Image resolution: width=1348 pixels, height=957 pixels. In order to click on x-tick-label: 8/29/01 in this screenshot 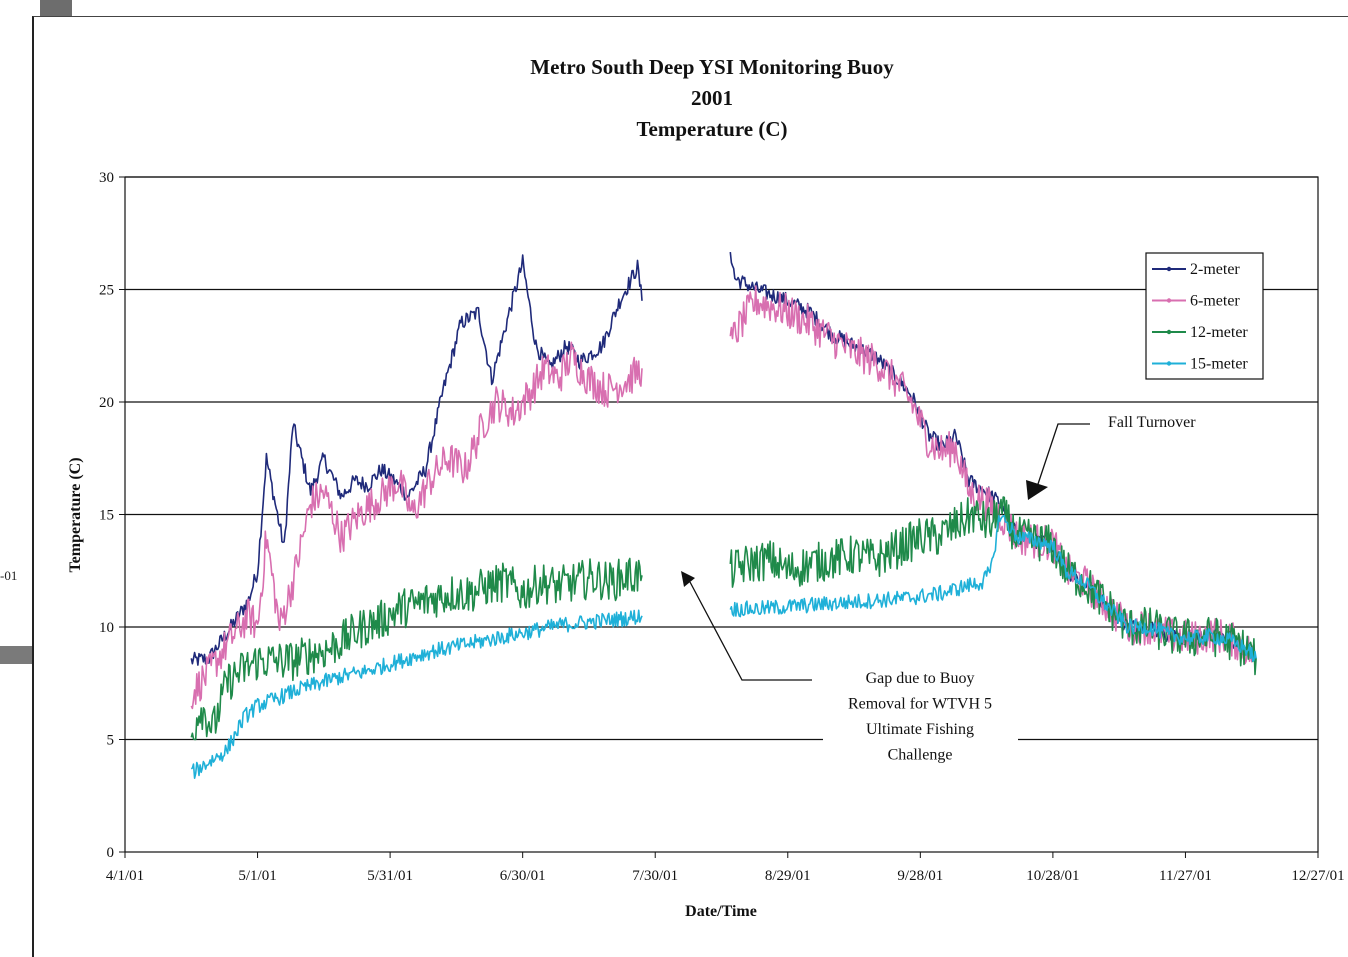, I will do `click(788, 876)`.